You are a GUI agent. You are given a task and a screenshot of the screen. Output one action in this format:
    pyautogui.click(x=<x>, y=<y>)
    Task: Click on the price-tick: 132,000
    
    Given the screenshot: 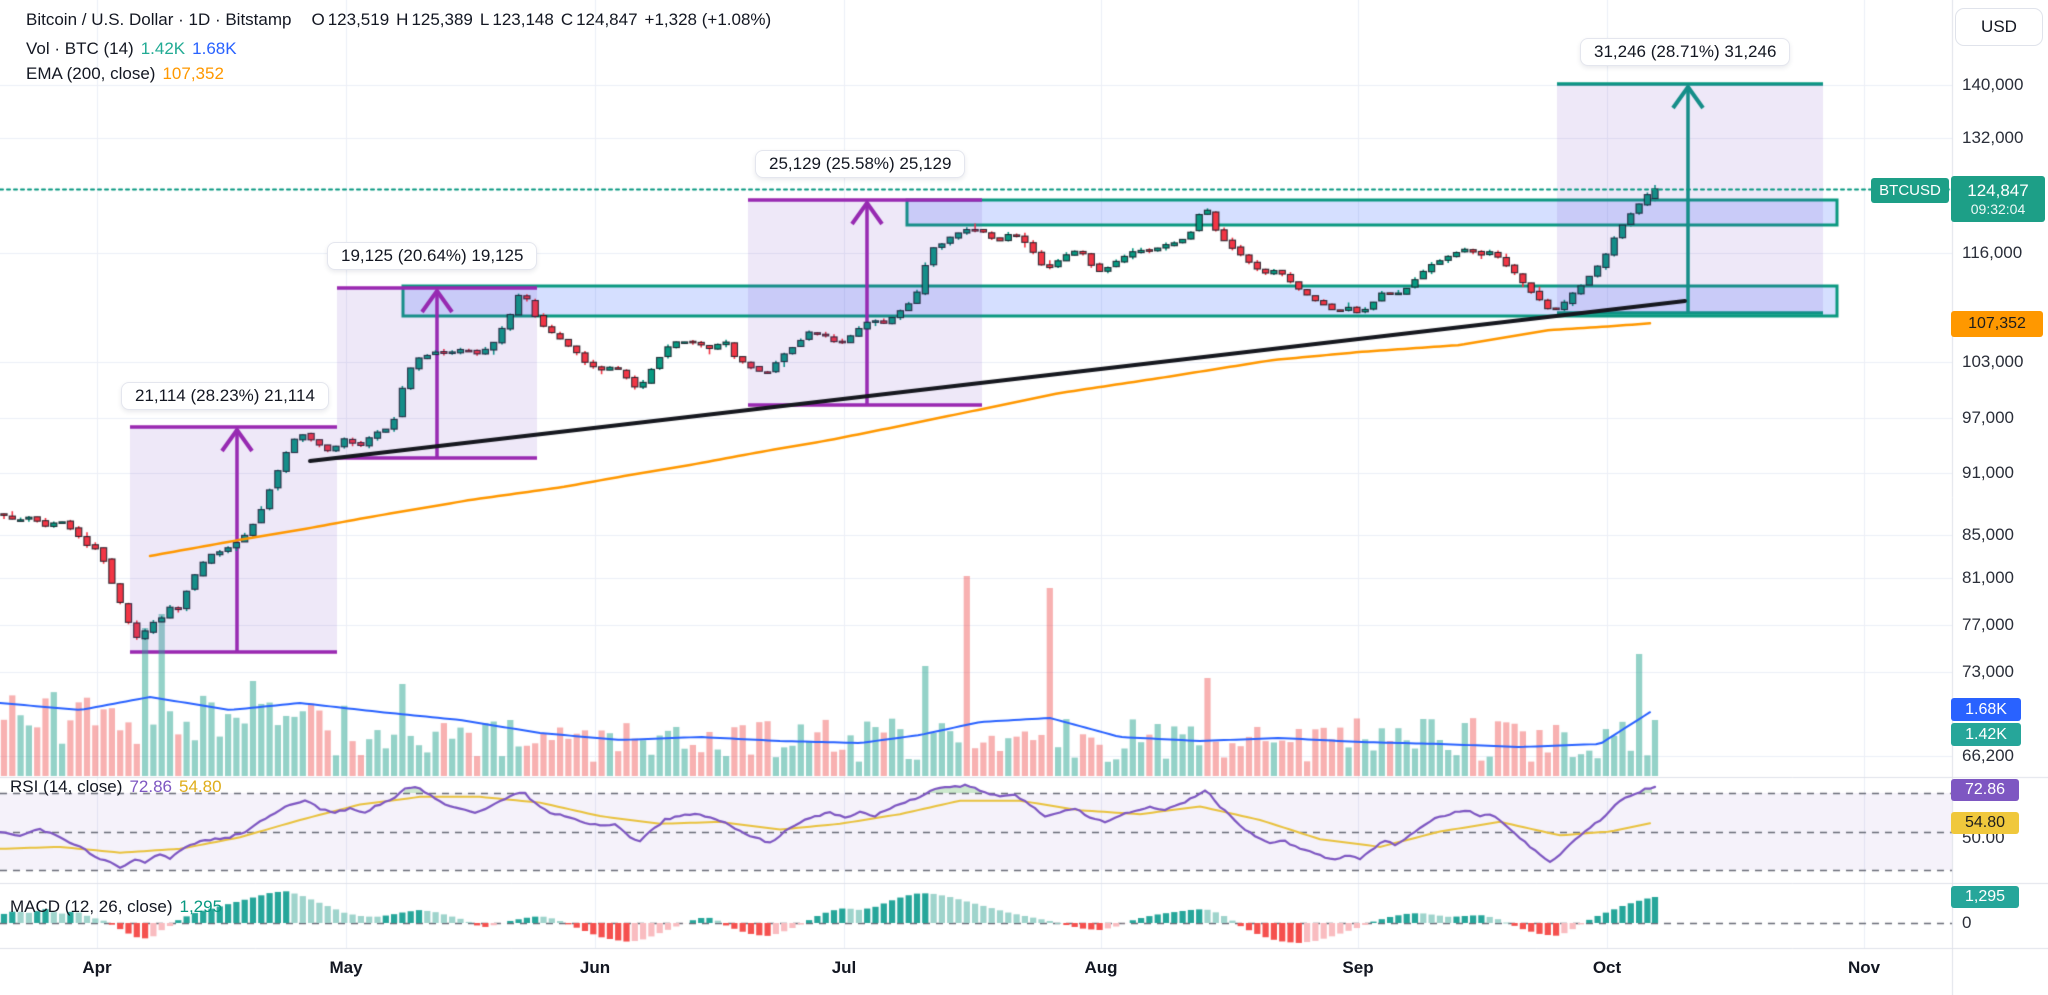 What is the action you would take?
    pyautogui.click(x=1993, y=137)
    